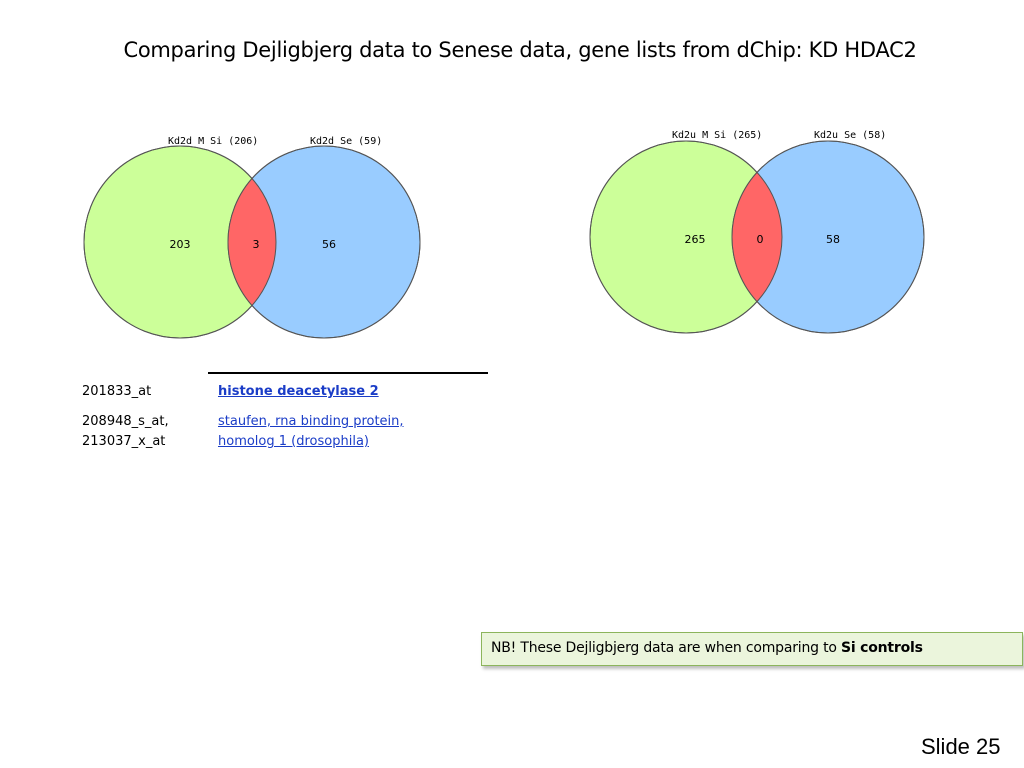  Describe the element at coordinates (833, 239) in the screenshot. I see `venn-count-only-b: 58` at that location.